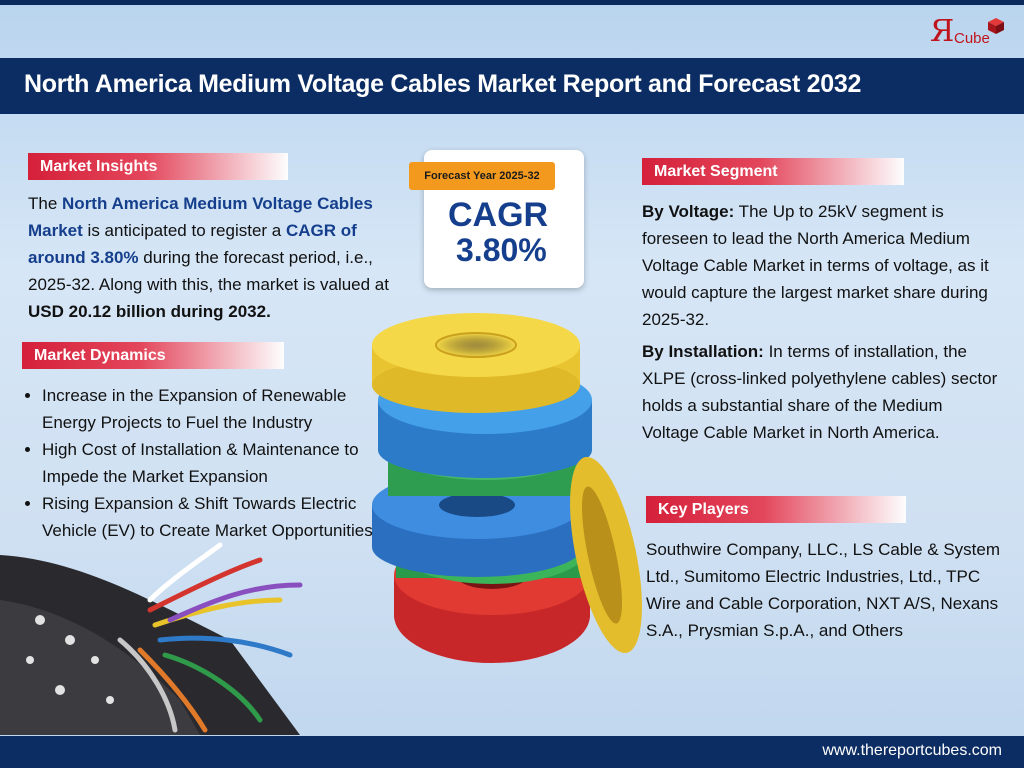 Image resolution: width=1024 pixels, height=768 pixels. Describe the element at coordinates (158, 166) in the screenshot. I see `market-insights-label: Market Insights` at that location.